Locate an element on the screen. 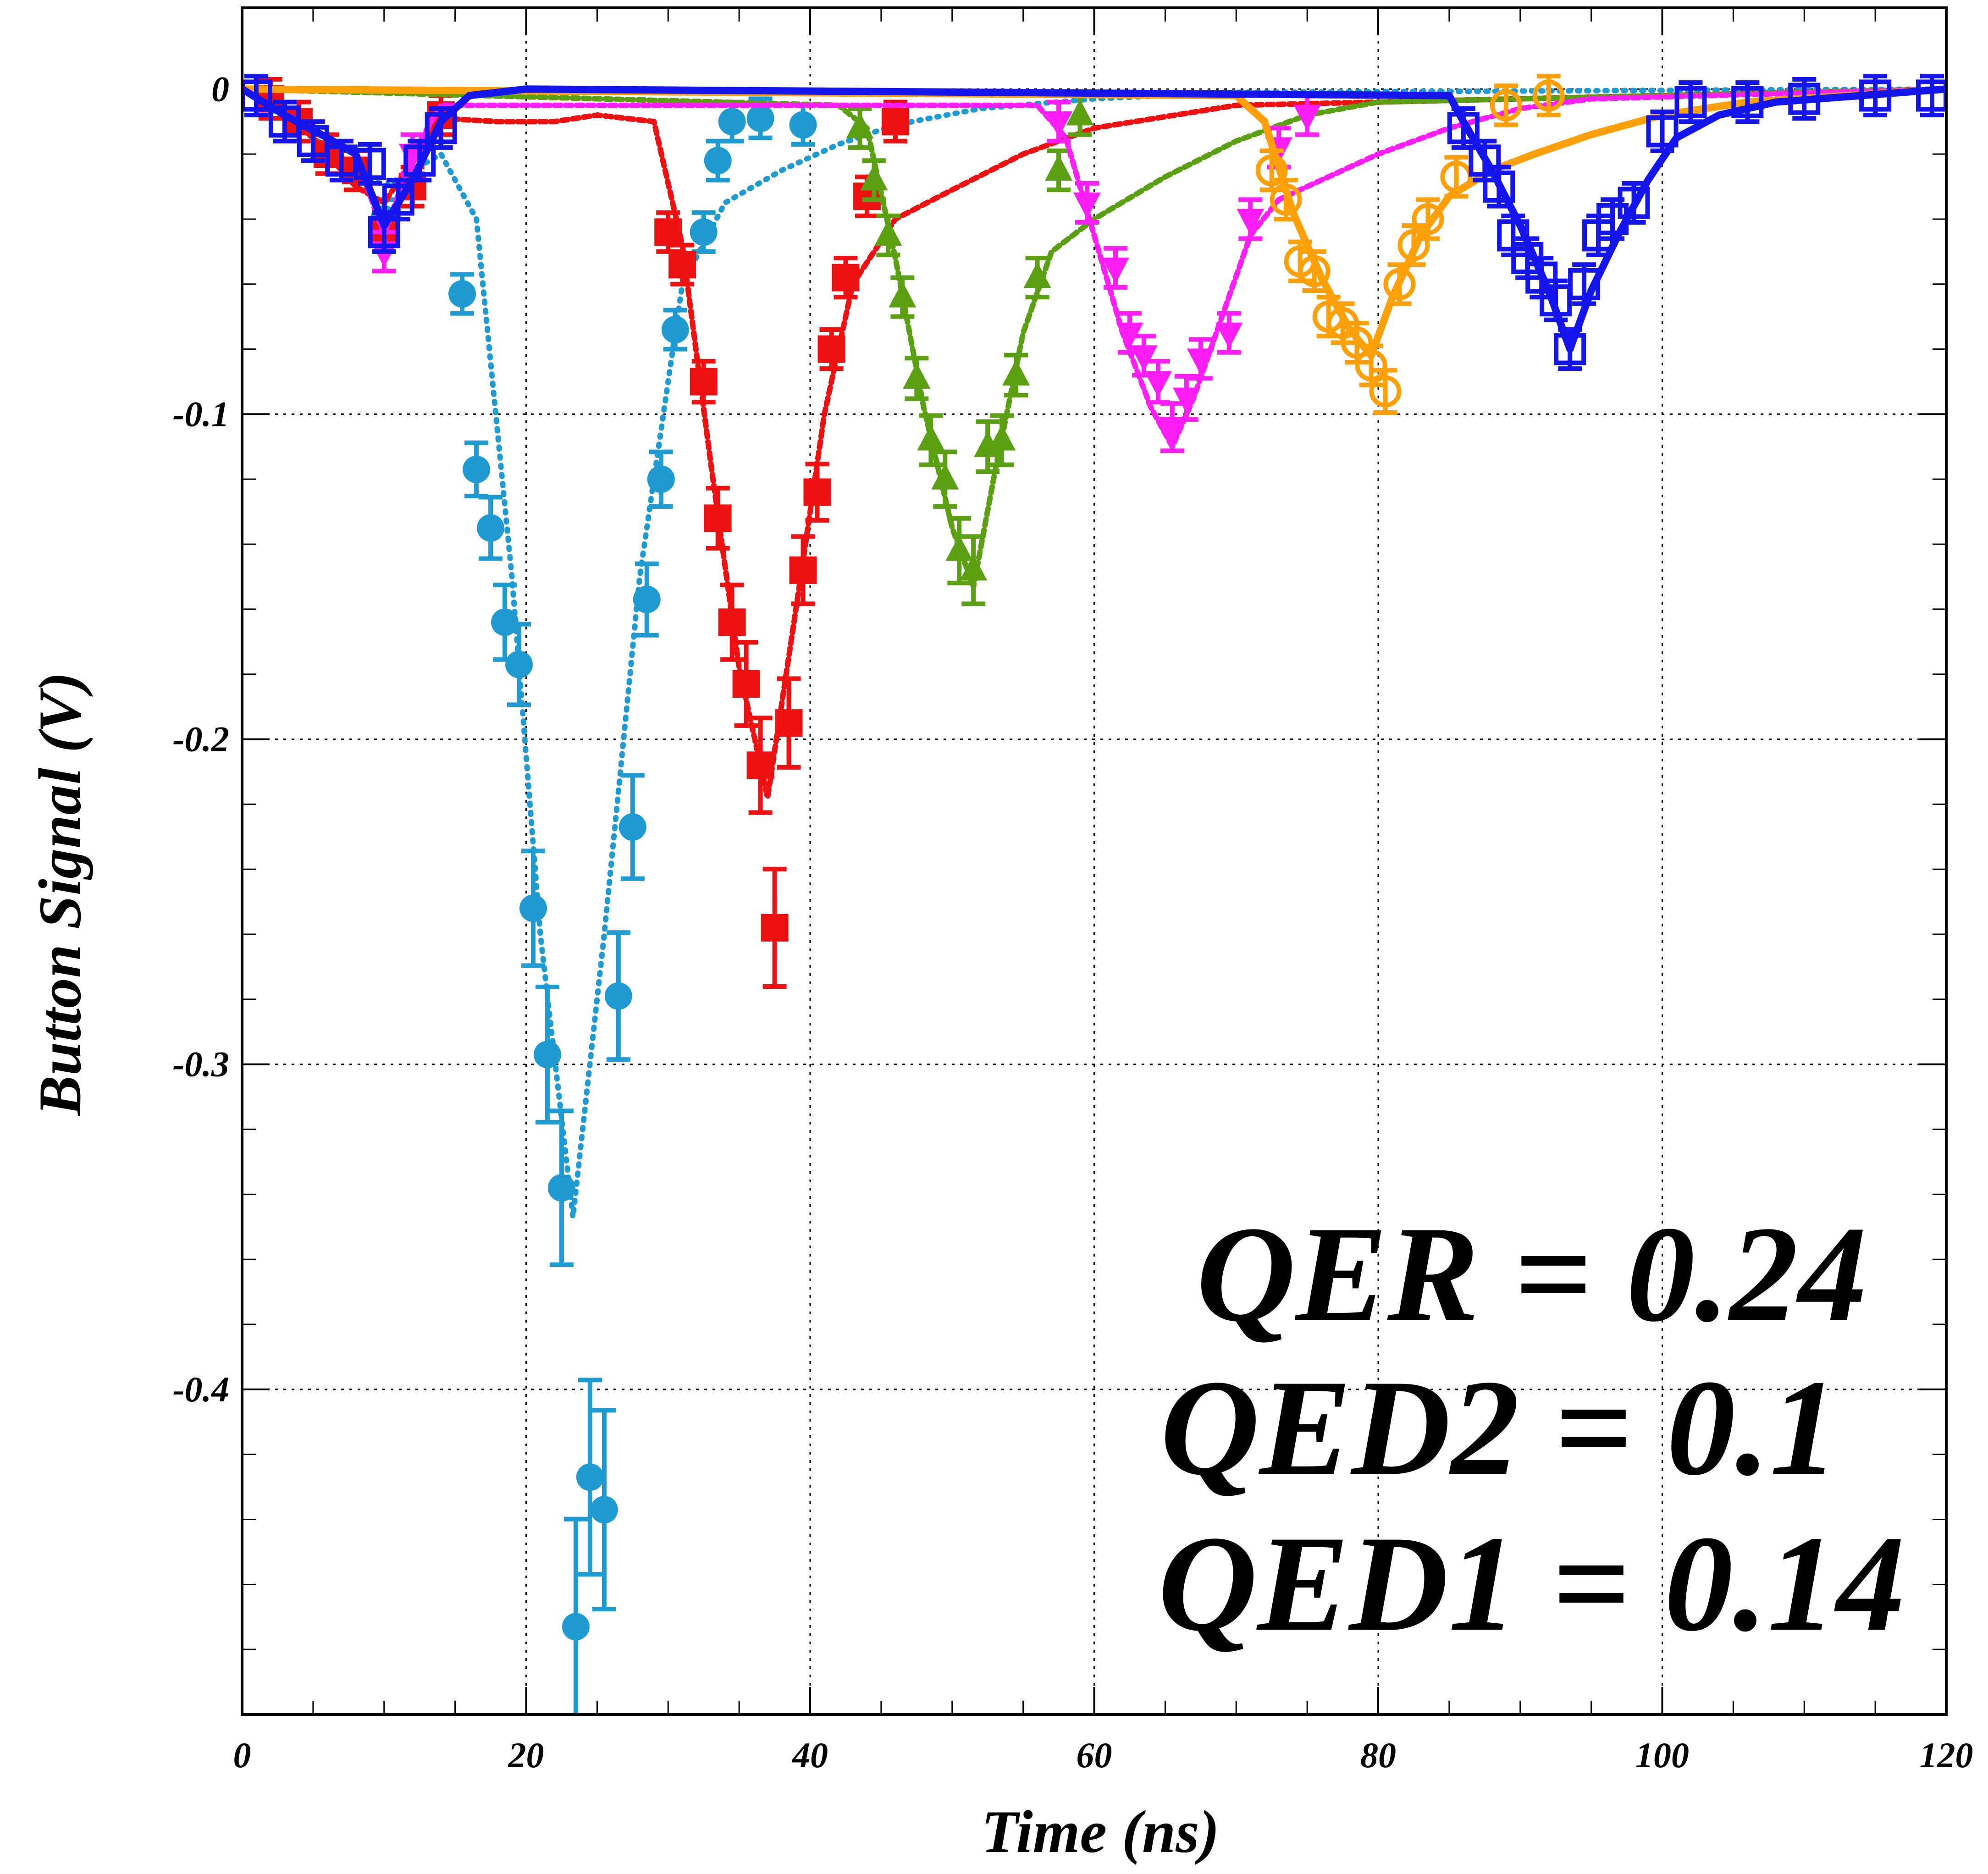 The height and width of the screenshot is (1874, 1988). annotation-qed1: QED1 = 0.14 is located at coordinates (1532, 1583).